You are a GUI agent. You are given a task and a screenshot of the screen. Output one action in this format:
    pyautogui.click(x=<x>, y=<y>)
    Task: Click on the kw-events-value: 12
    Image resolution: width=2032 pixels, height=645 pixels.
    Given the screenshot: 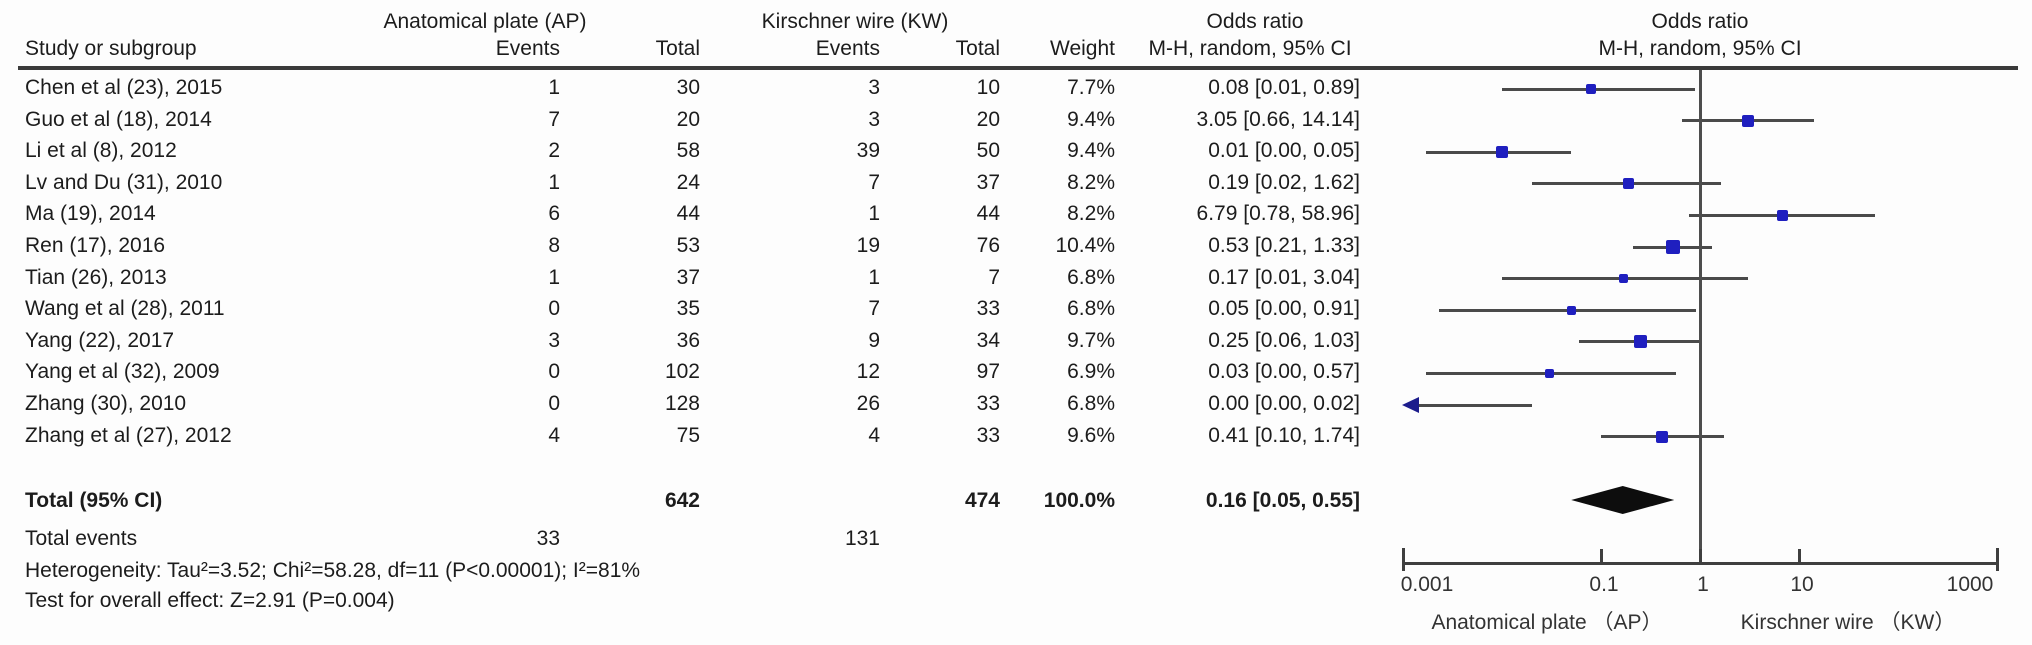 What is the action you would take?
    pyautogui.click(x=868, y=372)
    